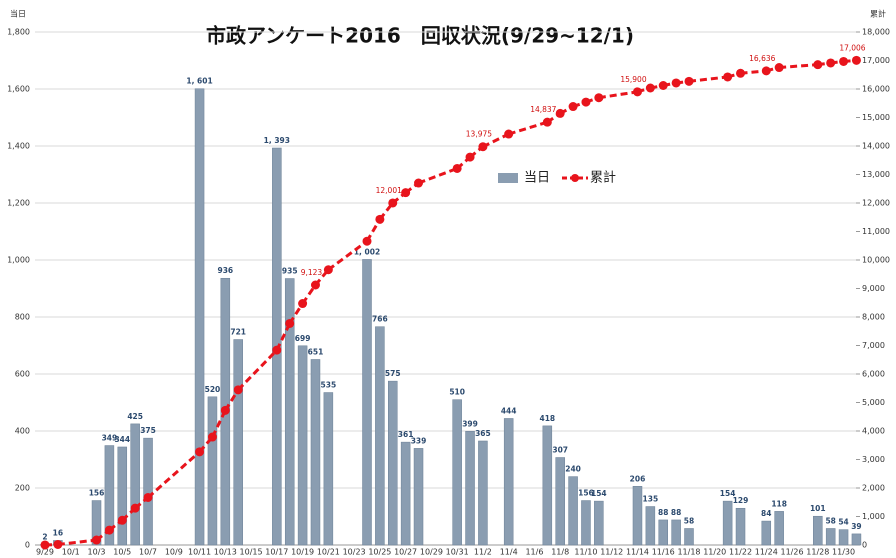 The height and width of the screenshot is (558, 896). What do you see at coordinates (873, 345) in the screenshot?
I see `y2-tick-label: 7,000` at bounding box center [873, 345].